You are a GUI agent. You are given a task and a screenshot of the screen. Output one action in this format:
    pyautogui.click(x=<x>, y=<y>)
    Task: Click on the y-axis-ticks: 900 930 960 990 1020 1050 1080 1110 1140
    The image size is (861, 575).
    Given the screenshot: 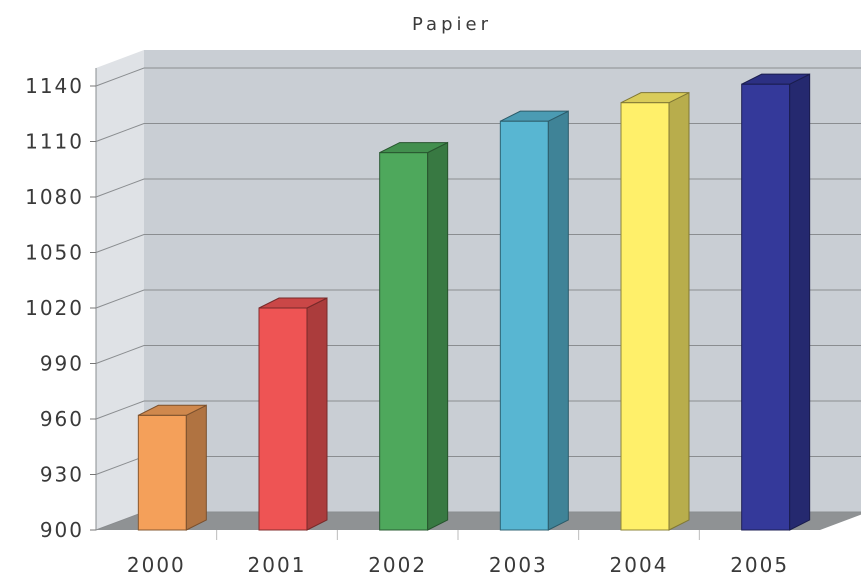 What is the action you would take?
    pyautogui.click(x=60, y=308)
    